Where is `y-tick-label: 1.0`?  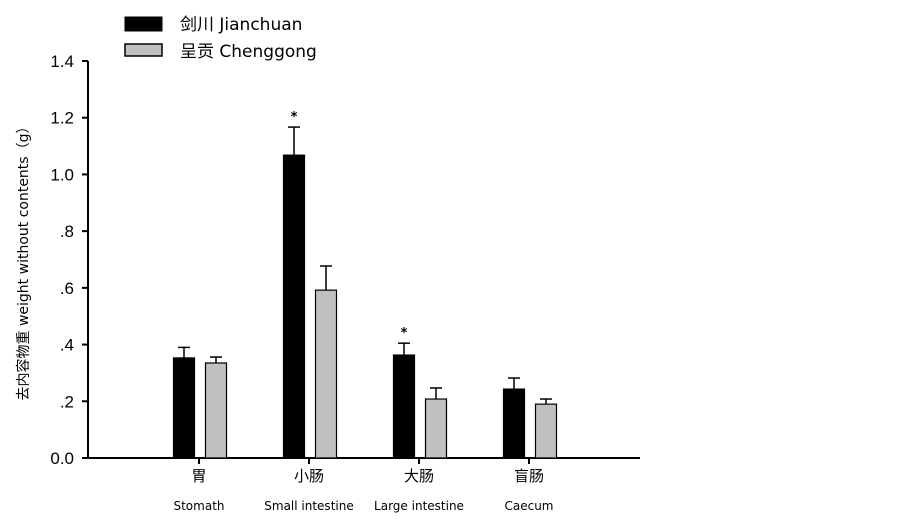 y-tick-label: 1.0 is located at coordinates (62, 174).